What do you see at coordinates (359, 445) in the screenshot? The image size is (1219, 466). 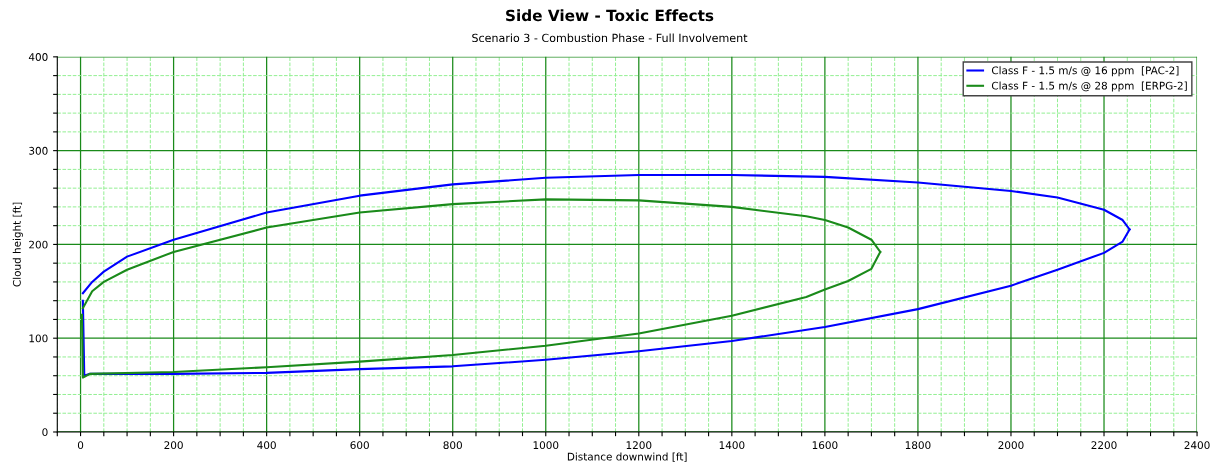 I see `x-tick-label: 600` at bounding box center [359, 445].